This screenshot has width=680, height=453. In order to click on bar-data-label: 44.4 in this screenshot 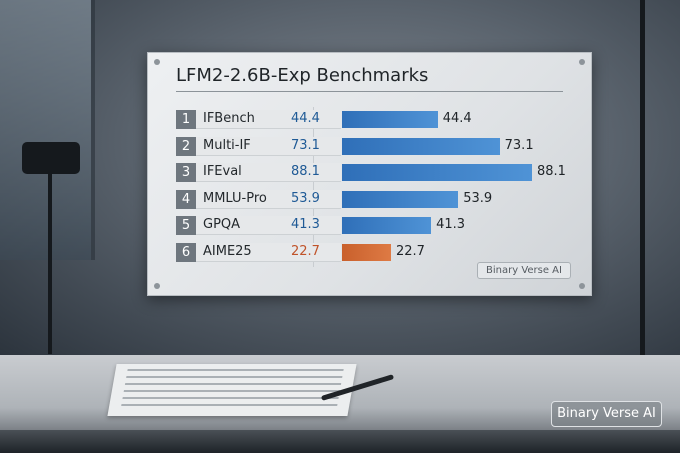, I will do `click(457, 118)`.